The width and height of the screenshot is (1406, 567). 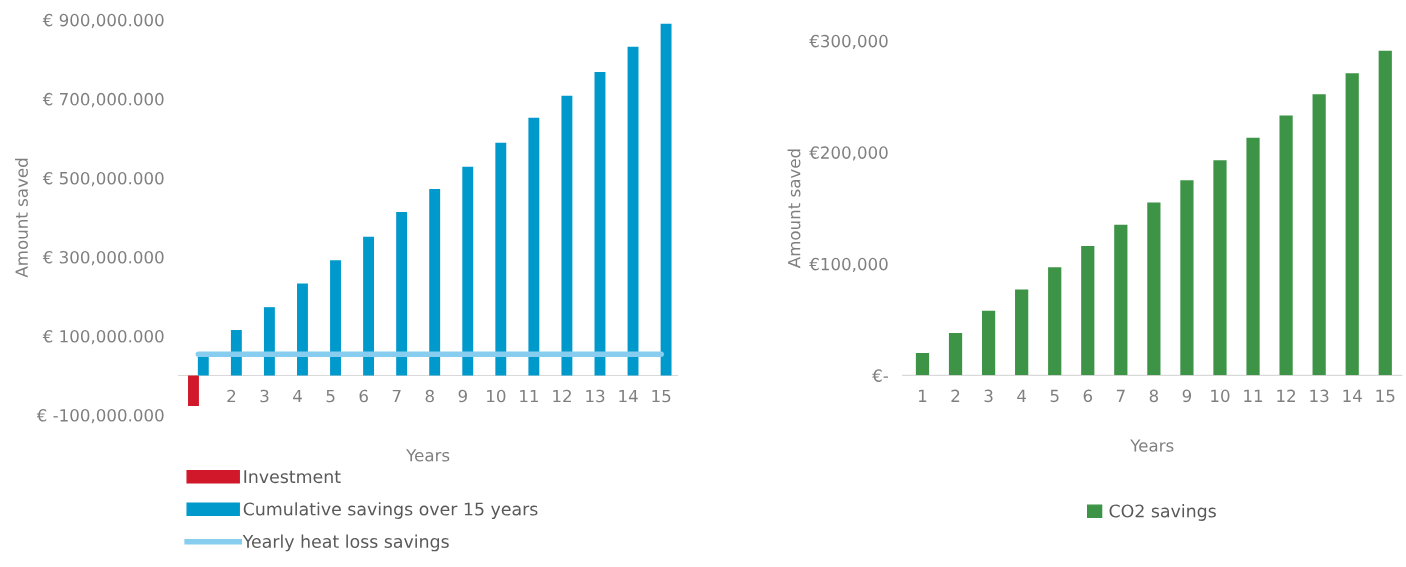 I want to click on x-tick-label: 1, so click(x=923, y=395).